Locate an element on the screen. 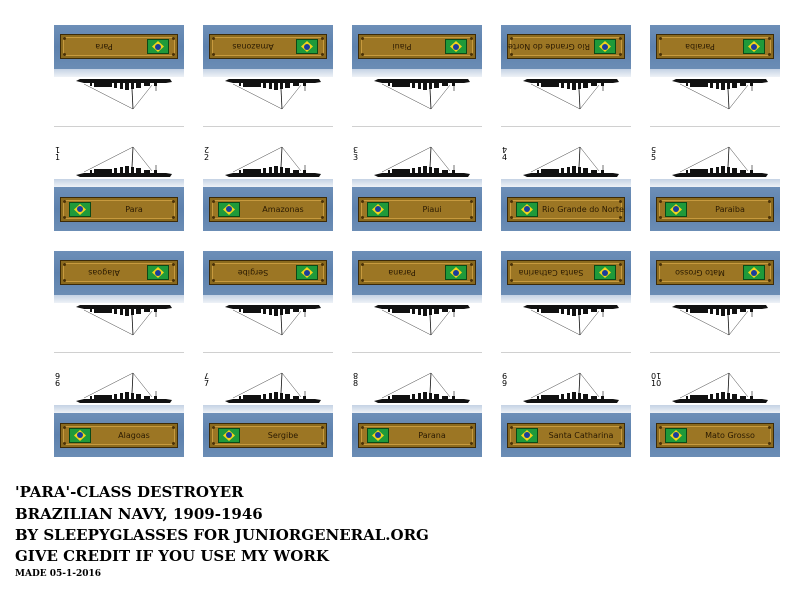 This screenshot has height=592, width=796. ship-counter: Santa Catharina 9 9 is located at coordinates (566, 354).